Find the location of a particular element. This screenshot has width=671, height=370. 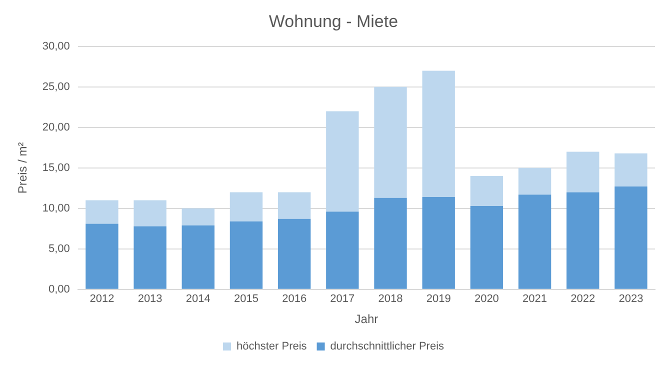

x-tick-label: 2020 is located at coordinates (486, 299).